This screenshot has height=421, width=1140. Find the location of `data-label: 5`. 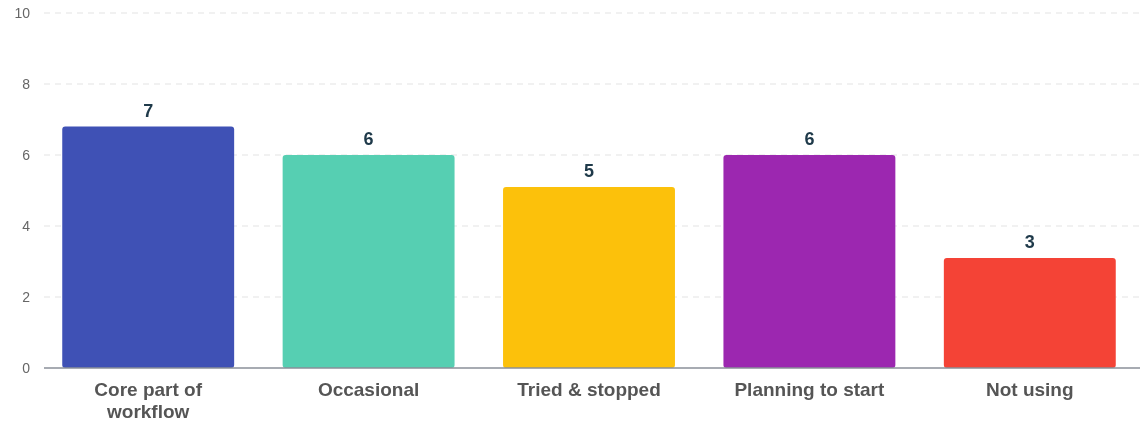

data-label: 5 is located at coordinates (589, 170).